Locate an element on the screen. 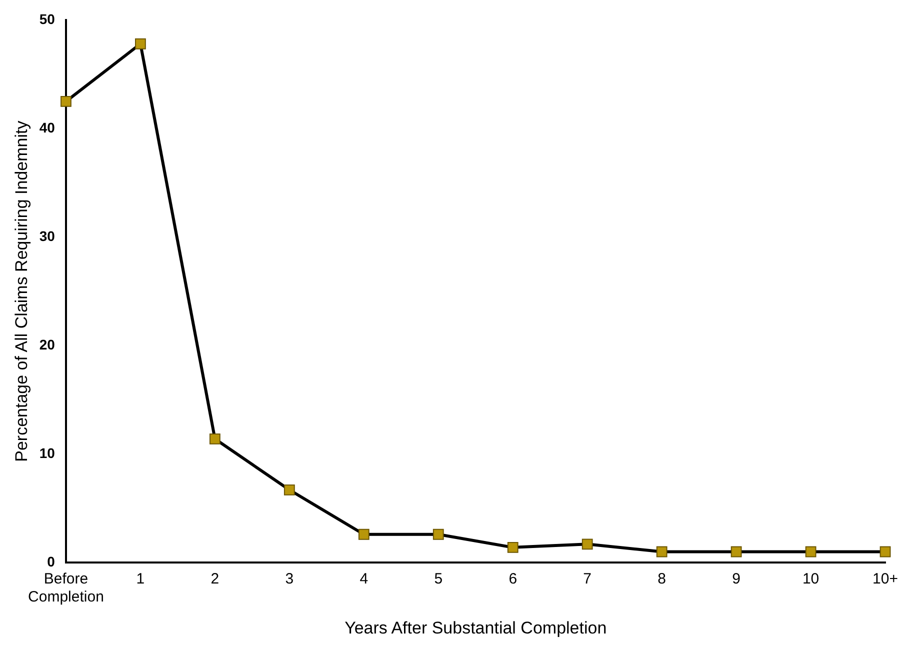 This screenshot has height=651, width=914. x-tick-label: 3 is located at coordinates (289, 579).